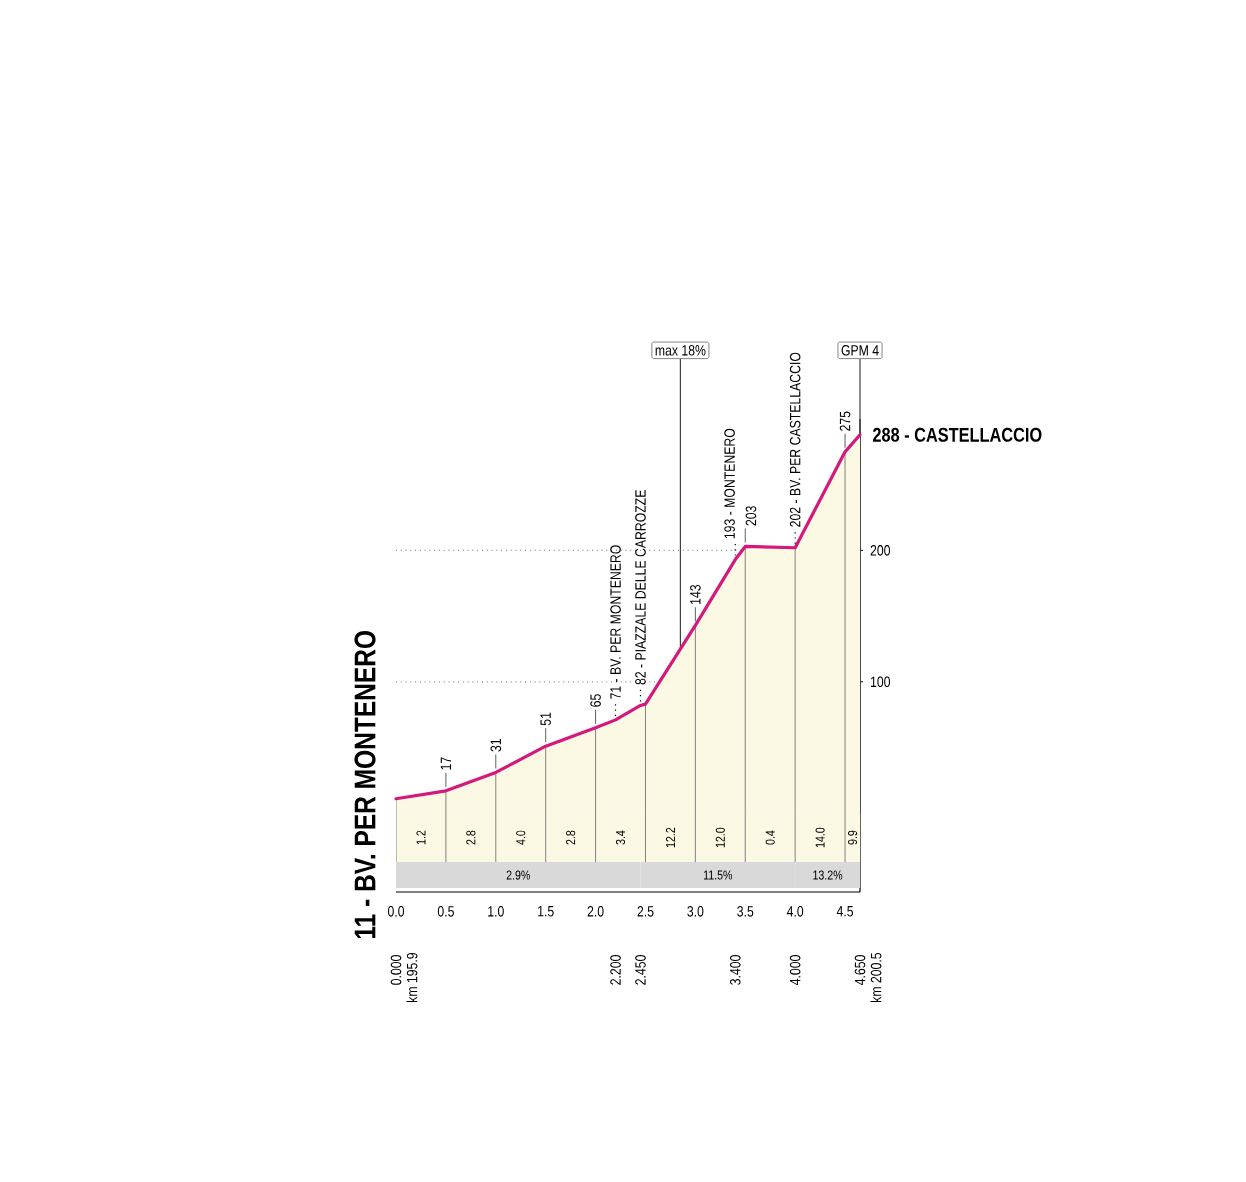 The height and width of the screenshot is (1182, 1246). I want to click on data-label: 11 - BV. PER MONTENERO, so click(365, 785).